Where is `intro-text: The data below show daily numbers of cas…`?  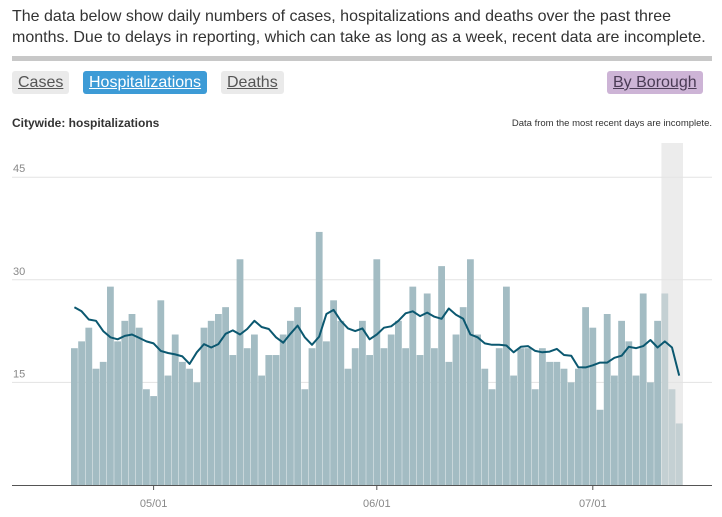
intro-text: The data below show daily numbers of cas… is located at coordinates (362, 27).